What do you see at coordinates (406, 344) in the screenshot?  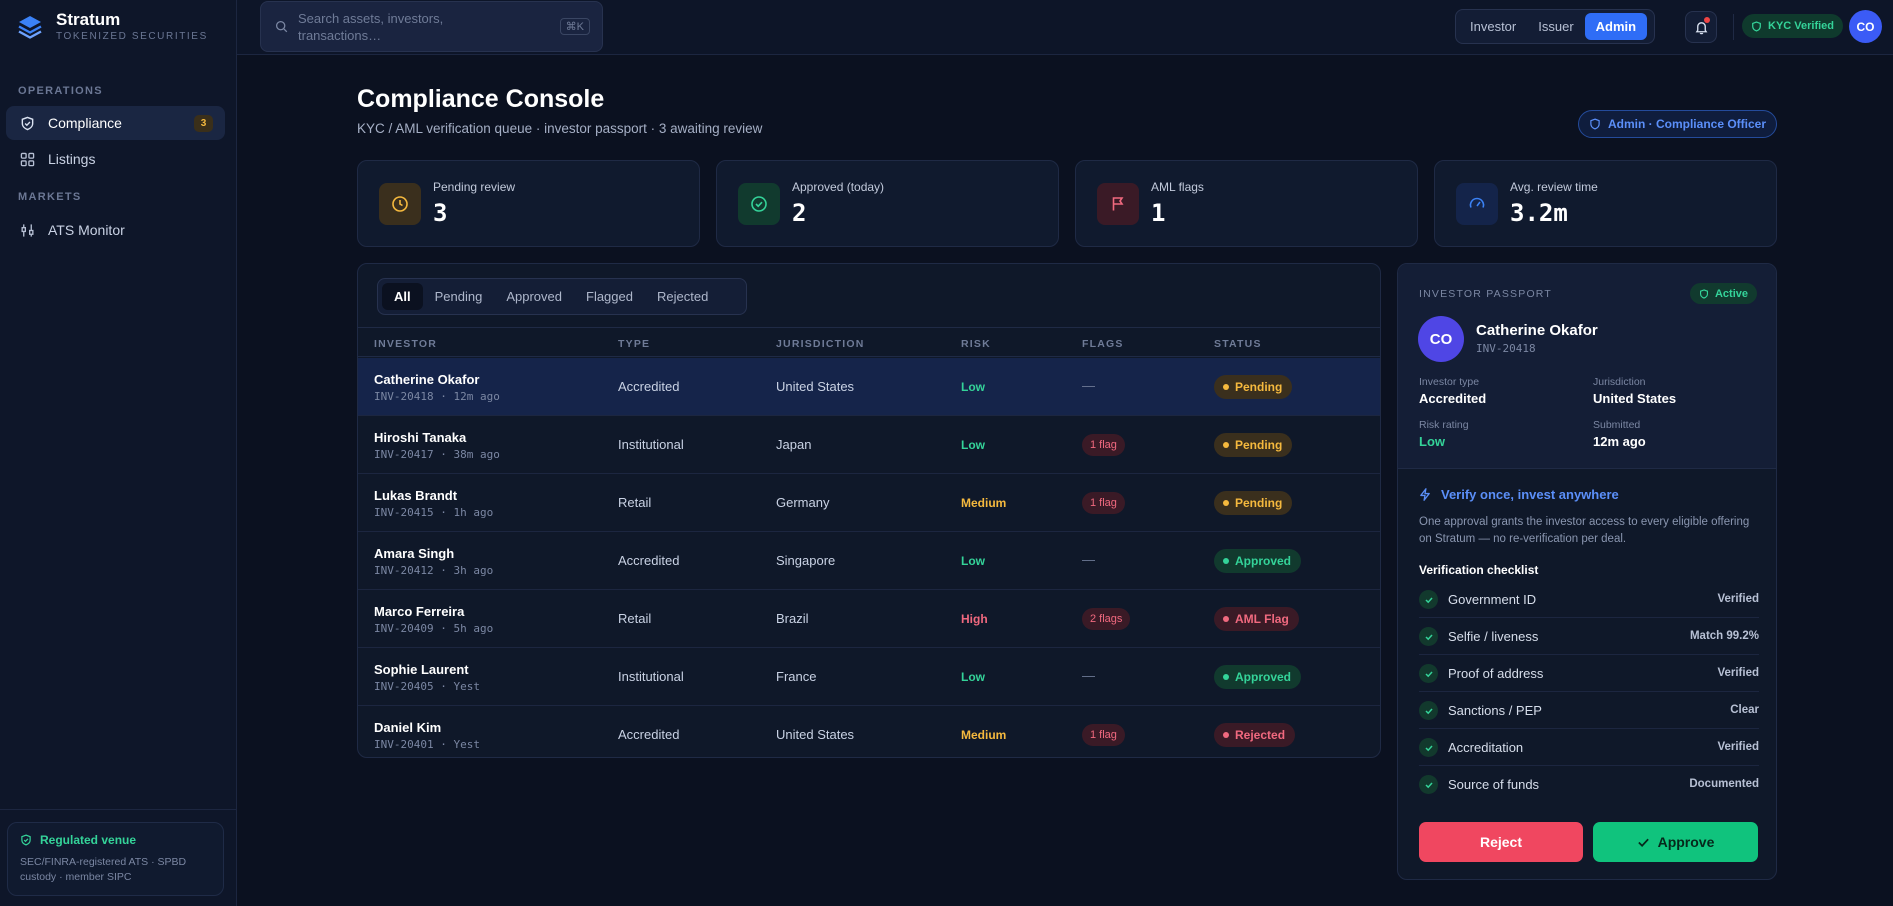 I see `column-header-investor: INVESTOR` at bounding box center [406, 344].